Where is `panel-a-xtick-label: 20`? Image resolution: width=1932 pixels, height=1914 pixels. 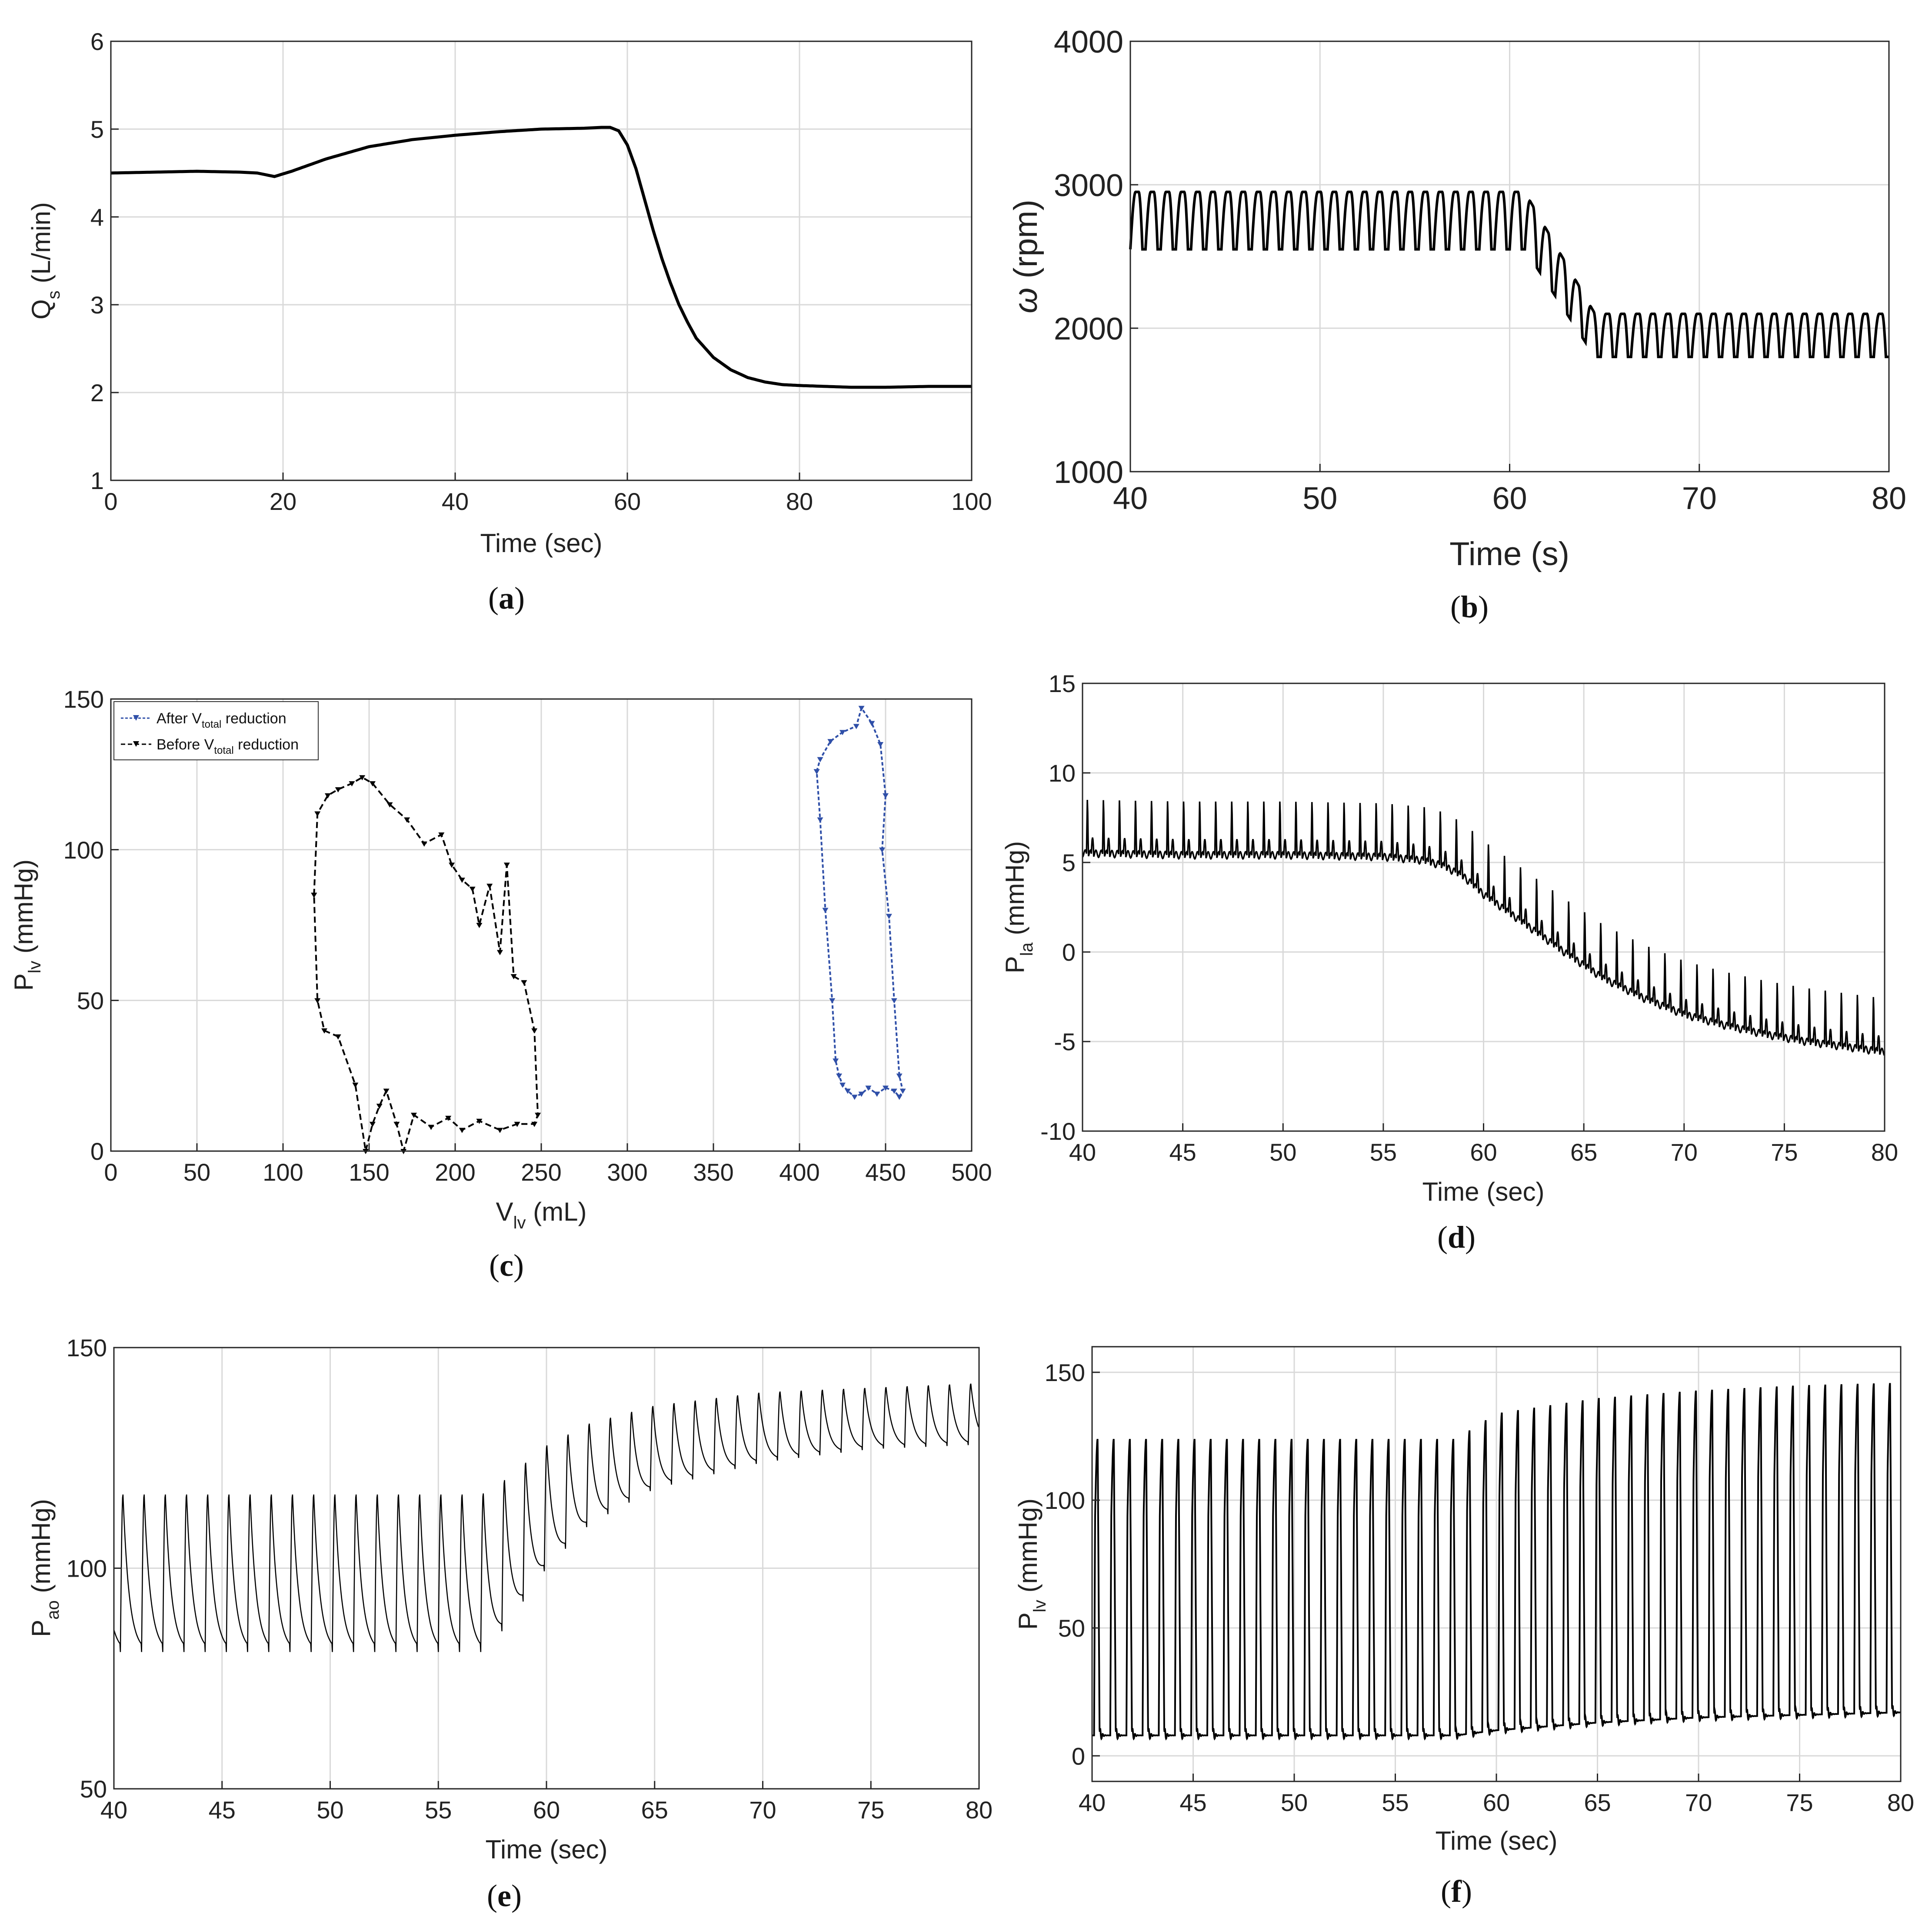 panel-a-xtick-label: 20 is located at coordinates (283, 501).